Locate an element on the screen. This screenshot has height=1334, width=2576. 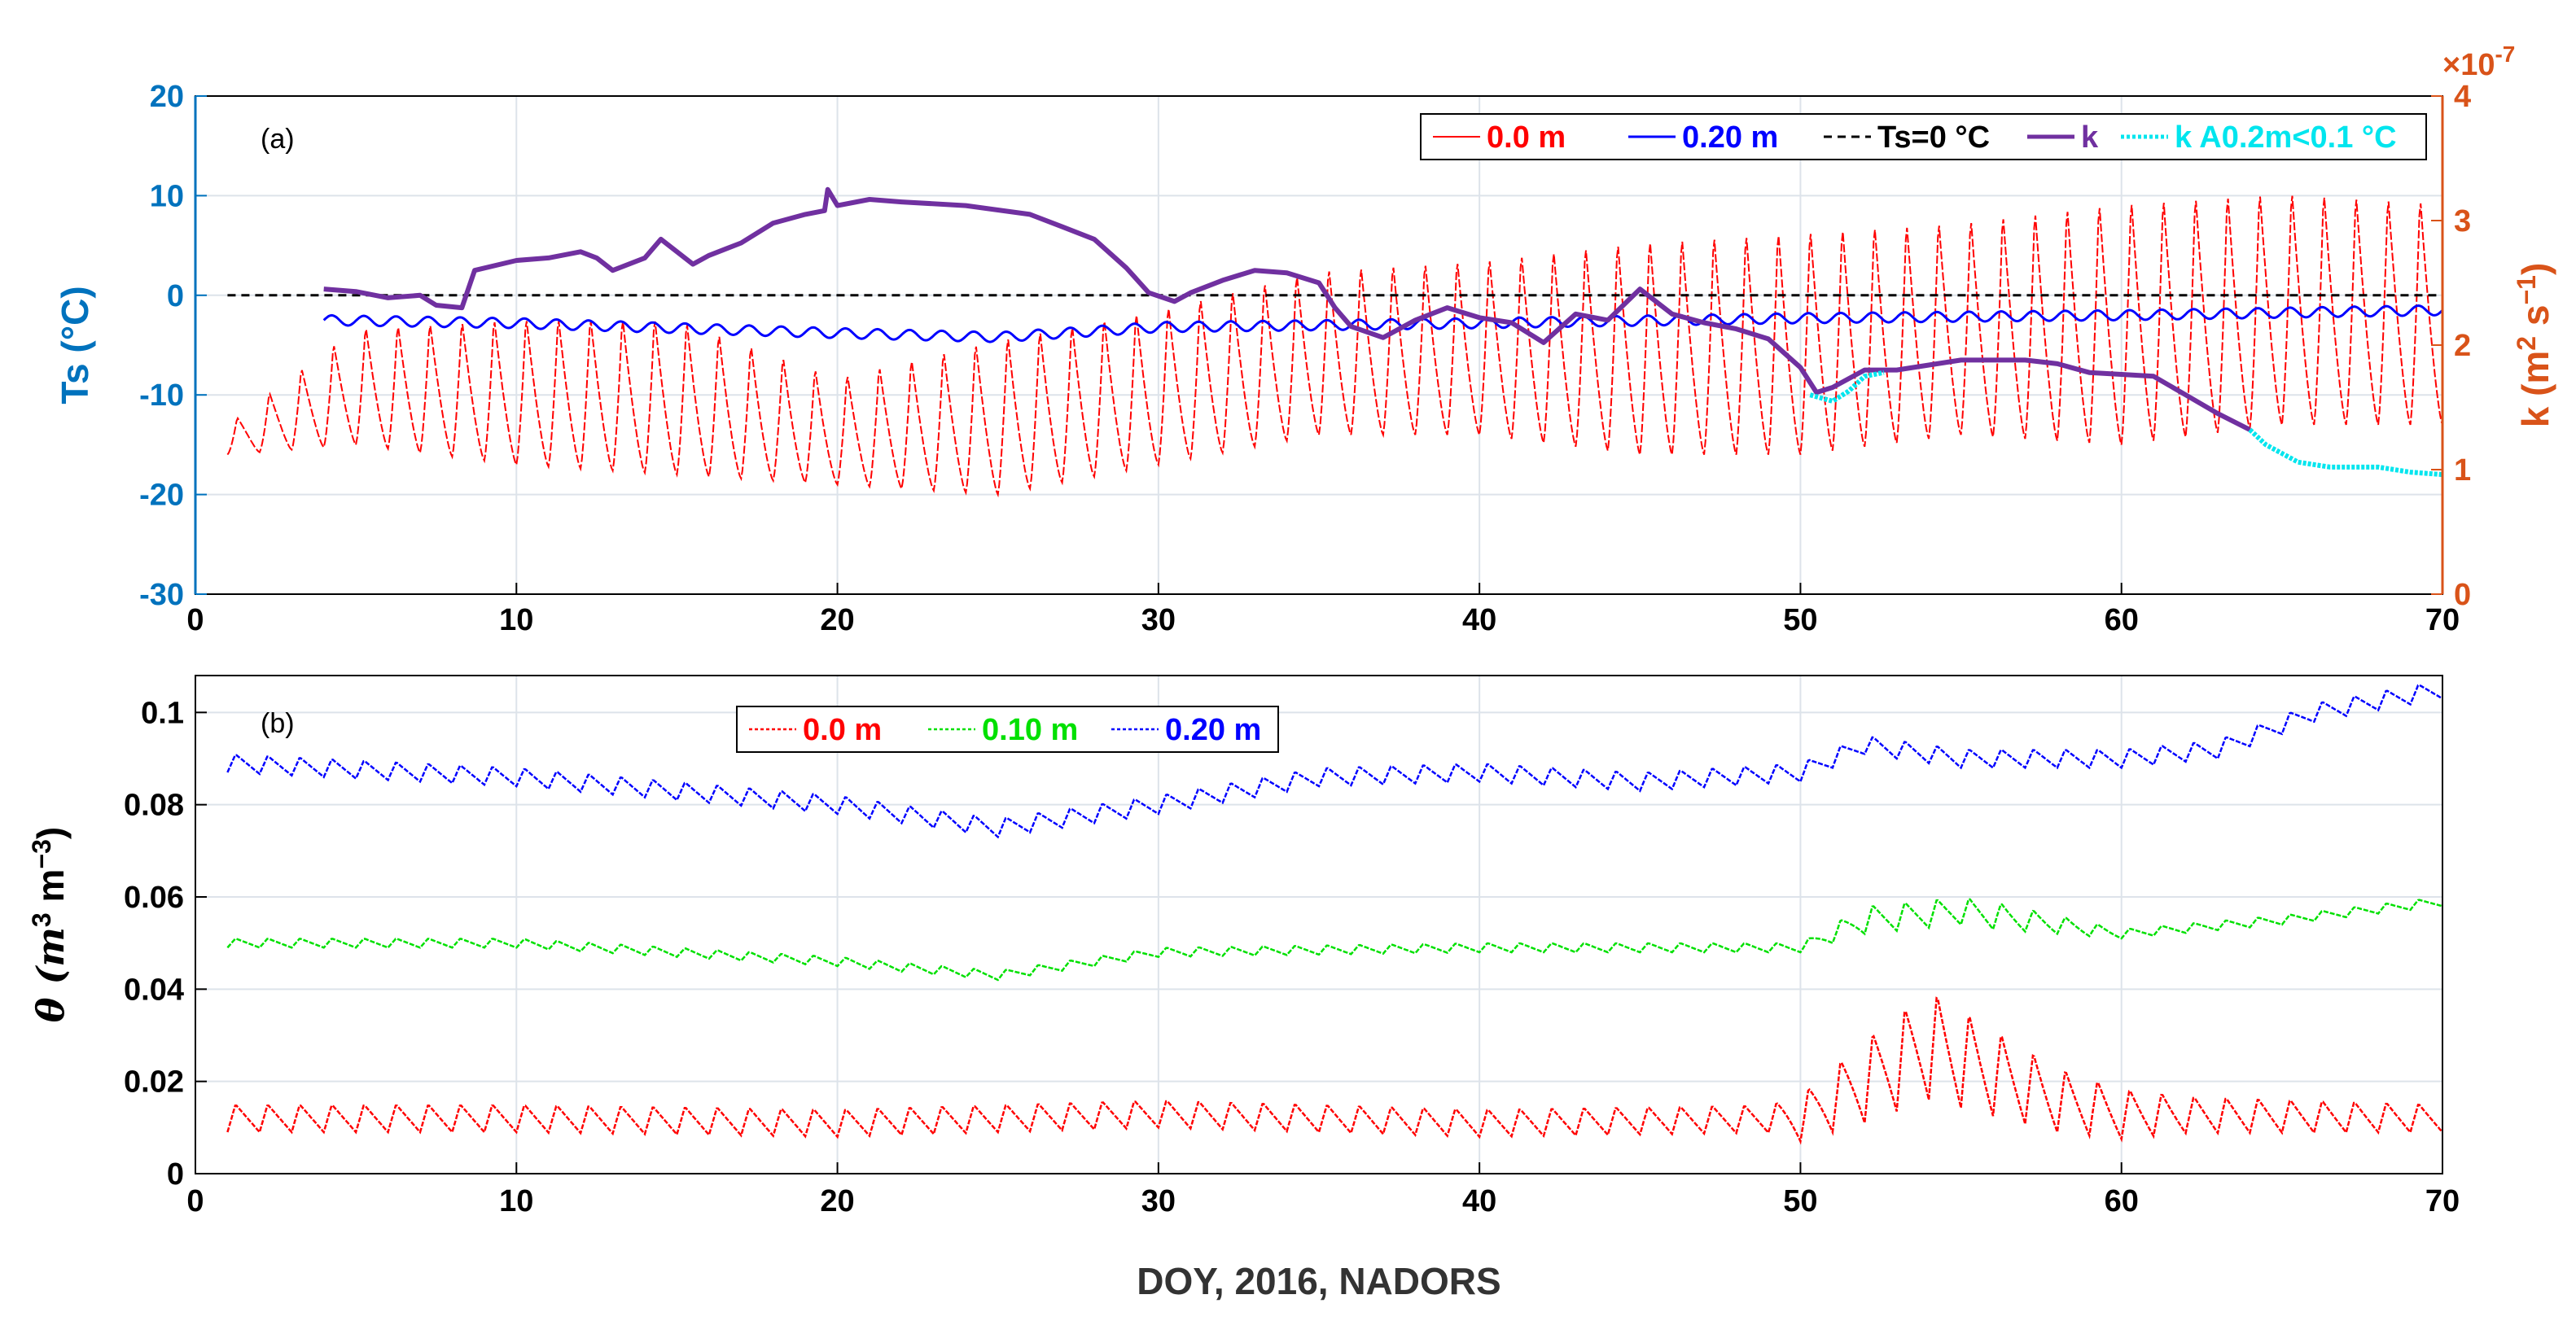
panel-a-left-ylabel: Ts (°C) is located at coordinates (75, 345).